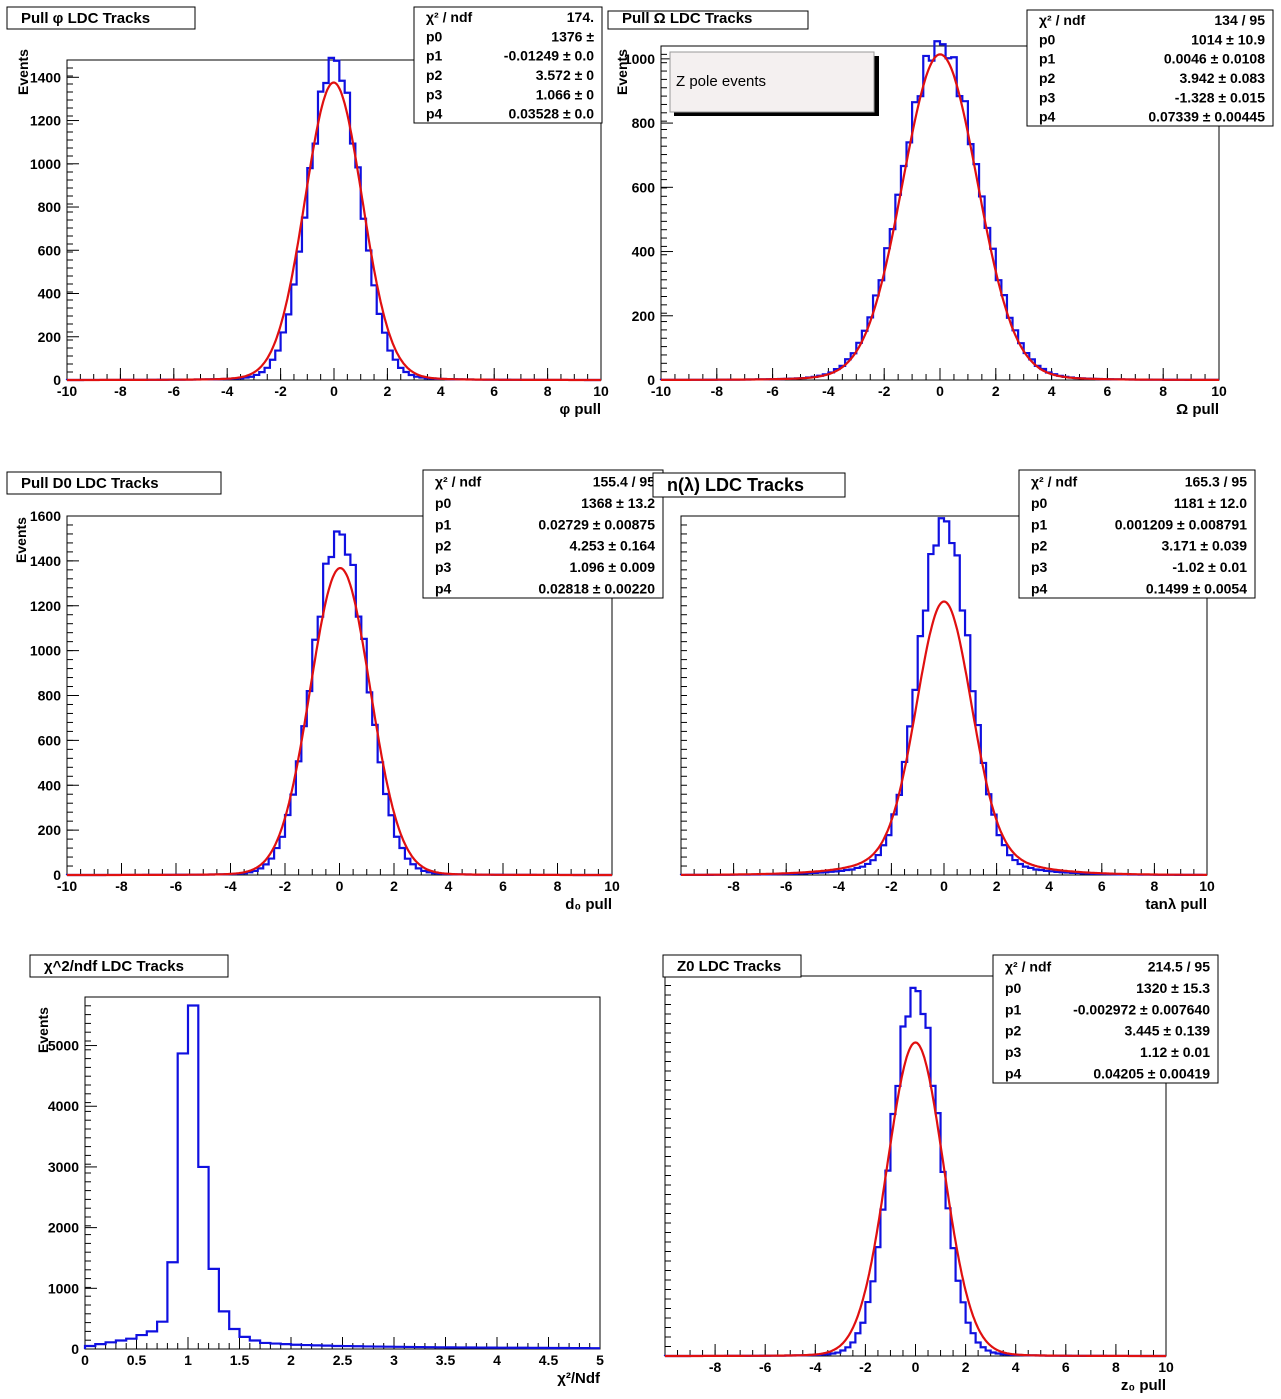  What do you see at coordinates (63, 1167) in the screenshot?
I see `y-tick-label: 3000` at bounding box center [63, 1167].